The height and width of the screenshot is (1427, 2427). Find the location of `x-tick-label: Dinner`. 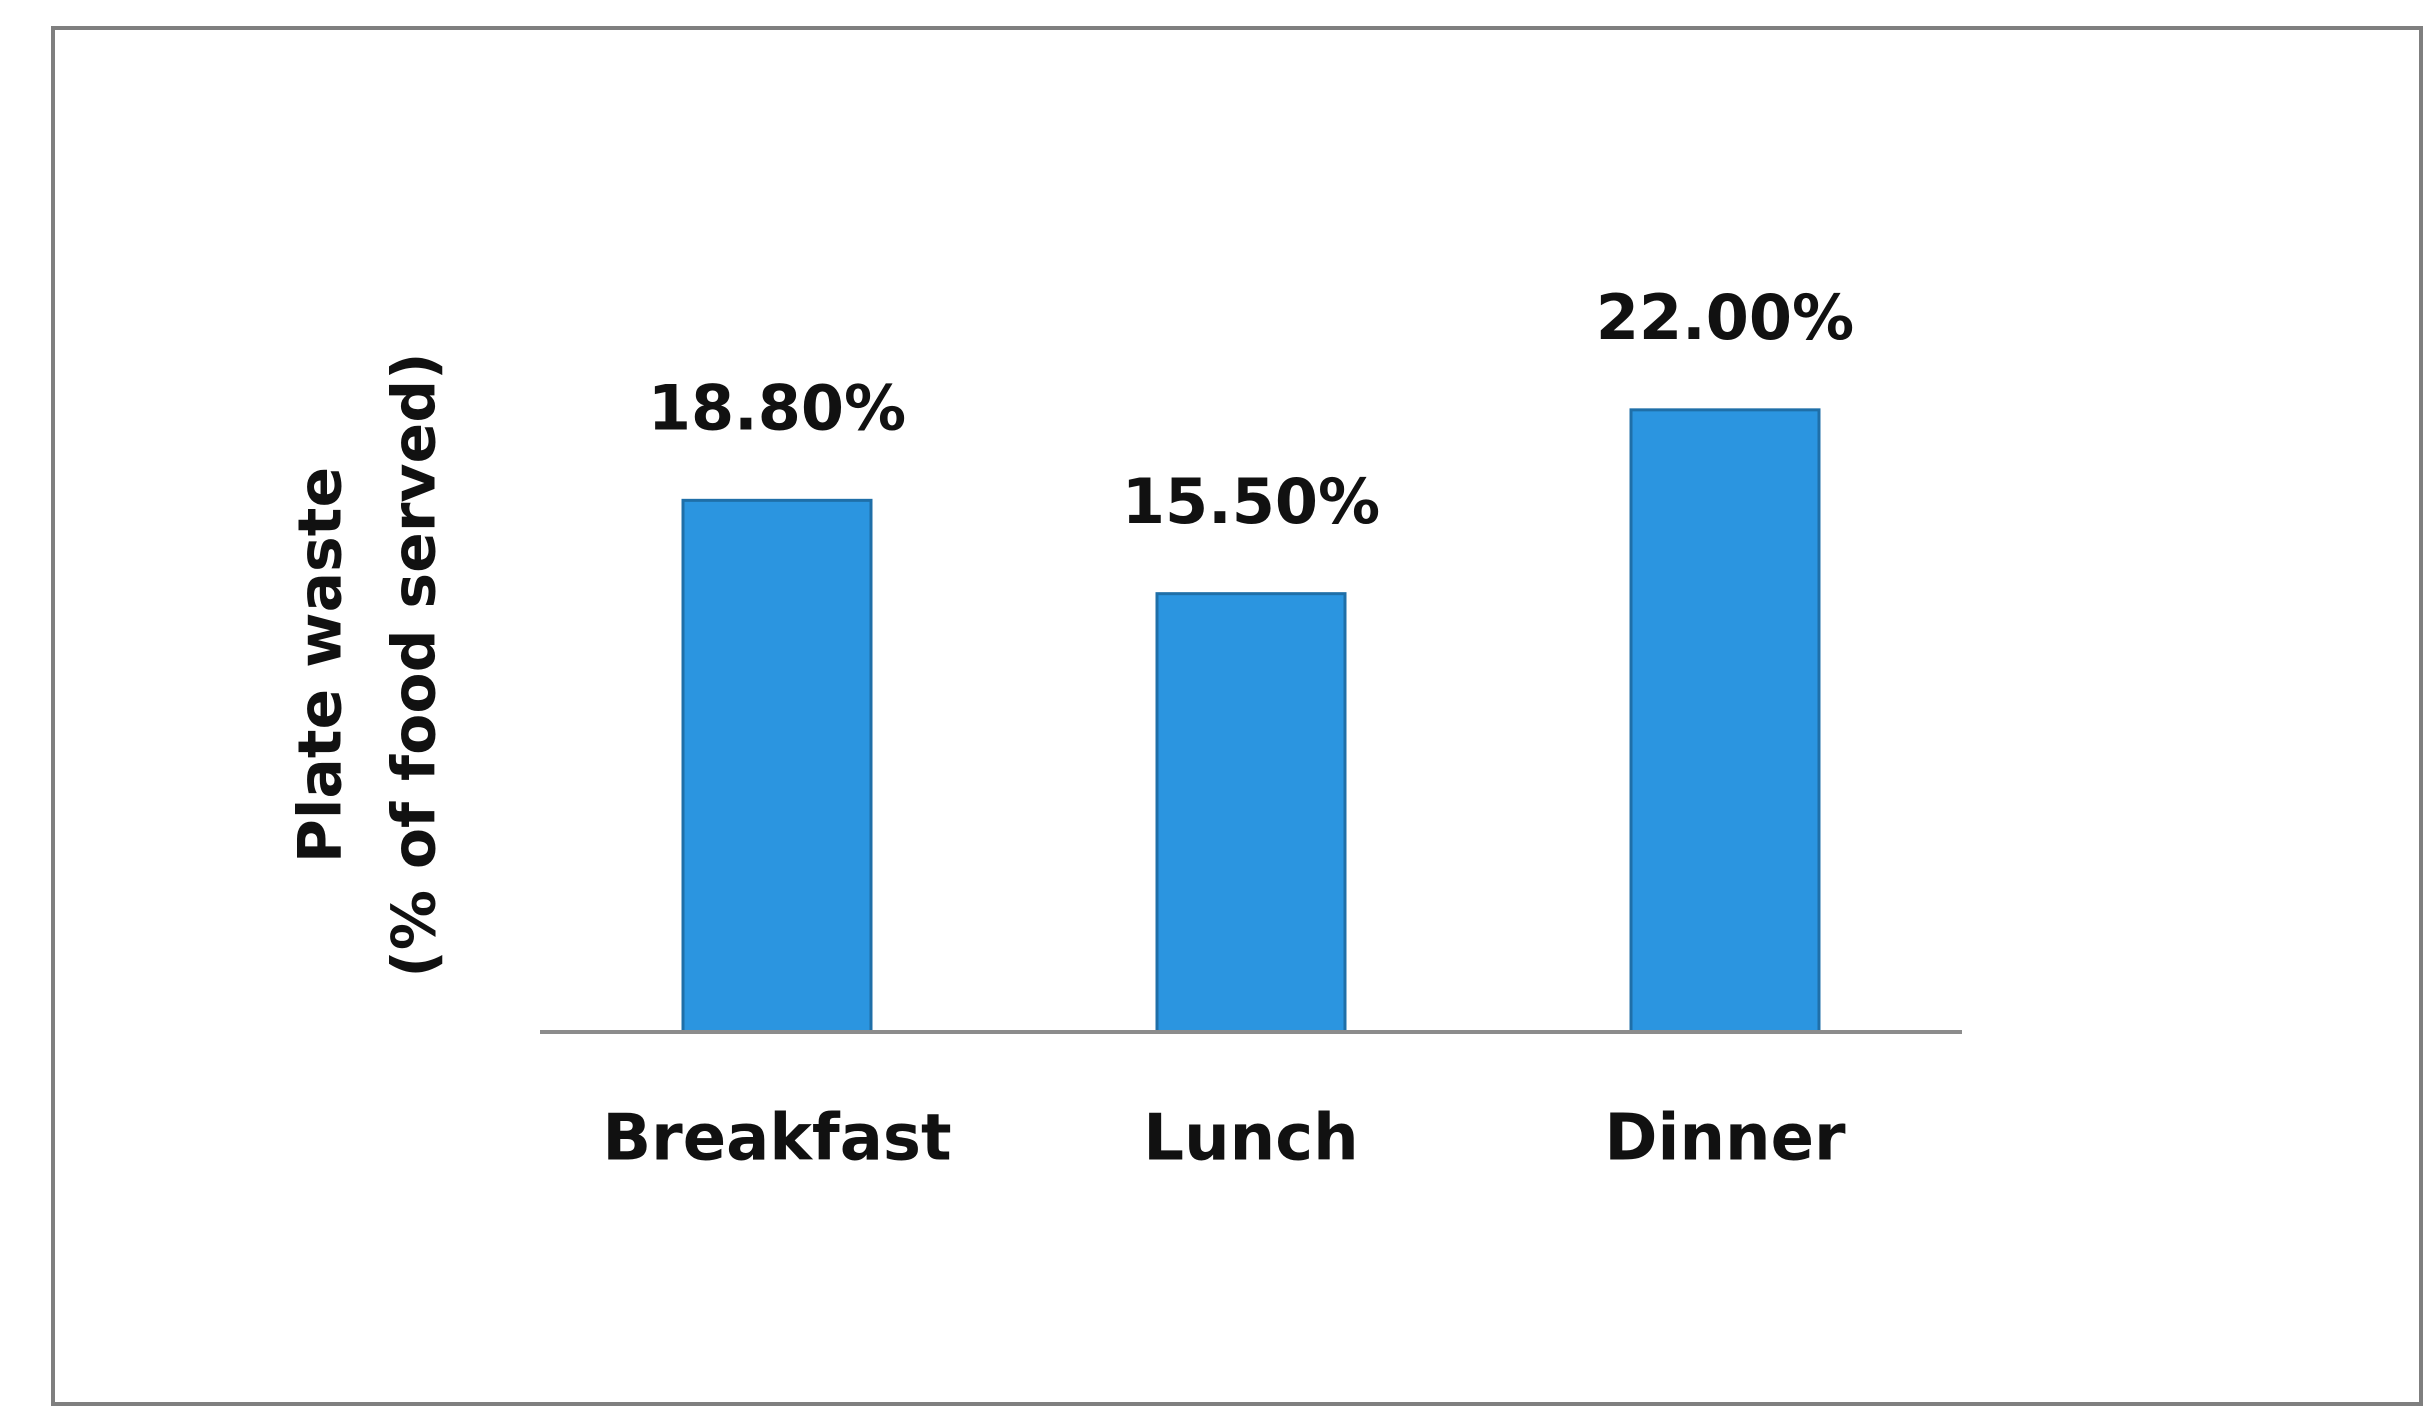

x-tick-label: Dinner is located at coordinates (1725, 1139).